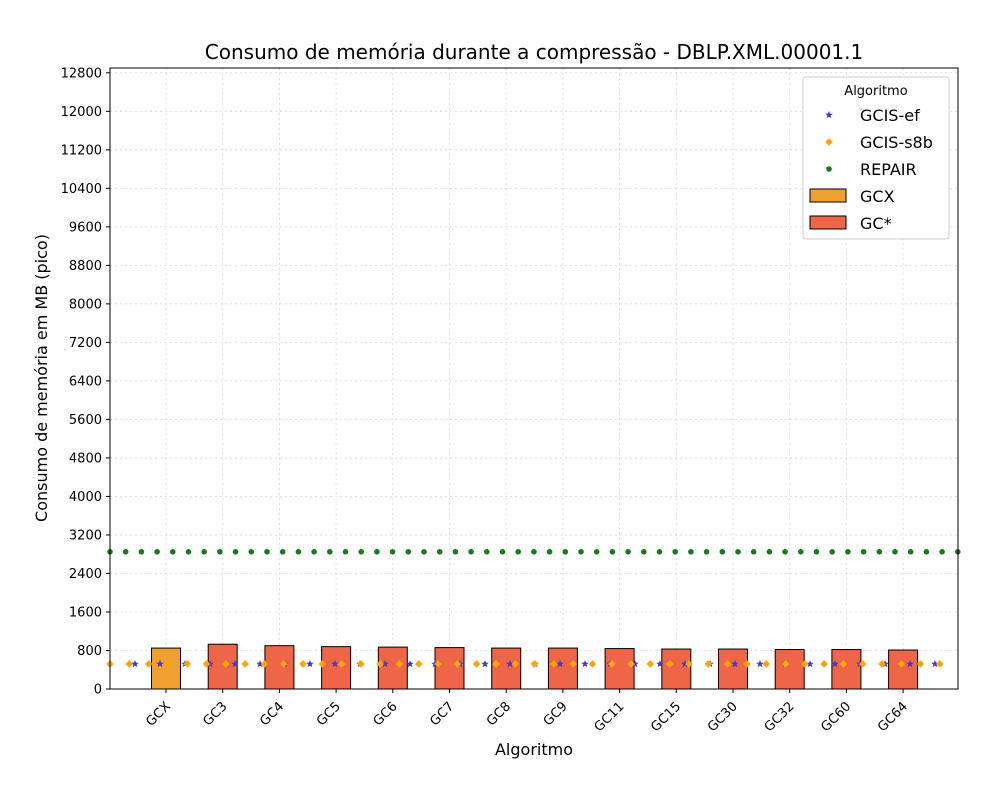  I want to click on legend-swatch-GCX, so click(828, 195).